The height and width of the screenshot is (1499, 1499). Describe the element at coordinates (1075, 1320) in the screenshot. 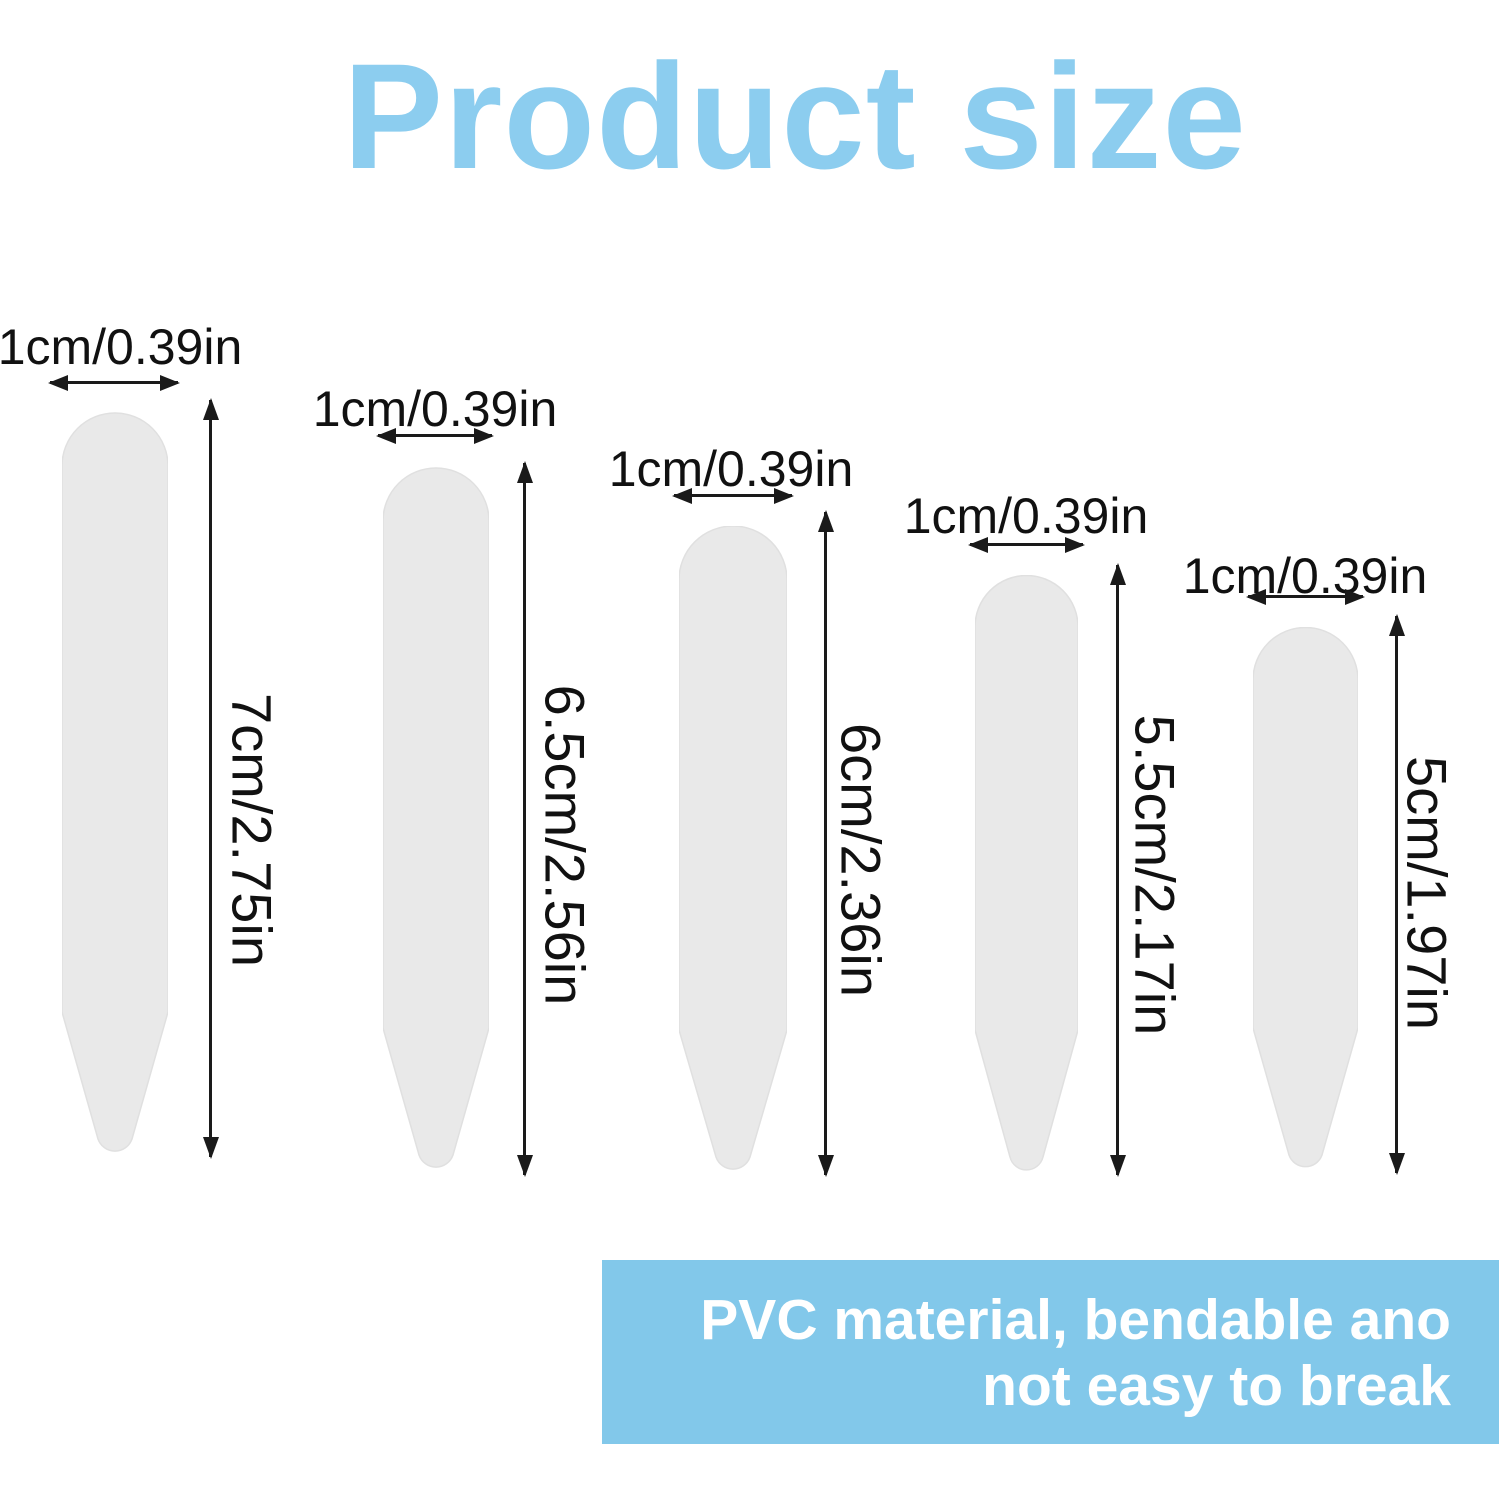

I see `banner-text-line1: PVC material, bendable ano` at that location.